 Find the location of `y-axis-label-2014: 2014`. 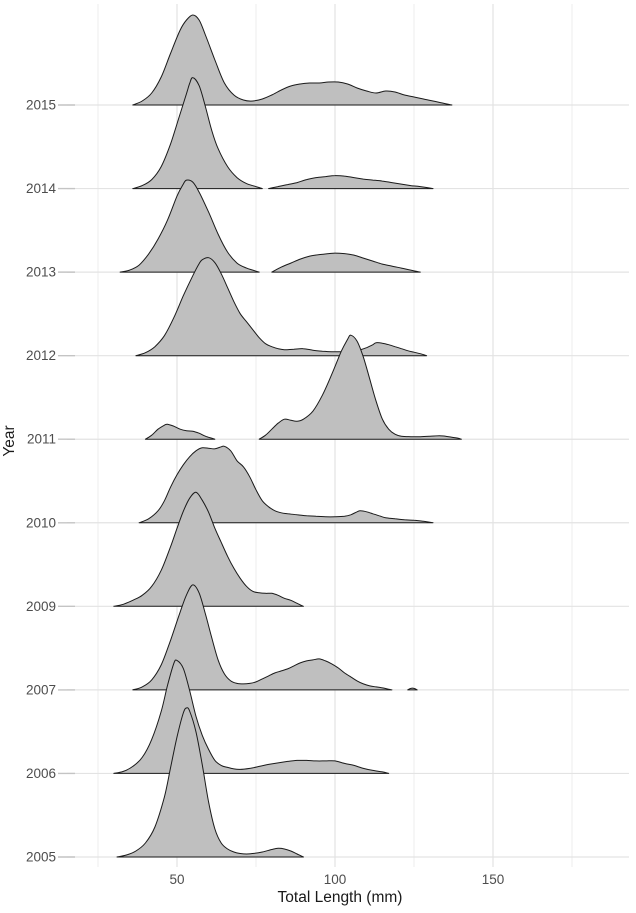

y-axis-label-2014: 2014 is located at coordinates (41, 188).